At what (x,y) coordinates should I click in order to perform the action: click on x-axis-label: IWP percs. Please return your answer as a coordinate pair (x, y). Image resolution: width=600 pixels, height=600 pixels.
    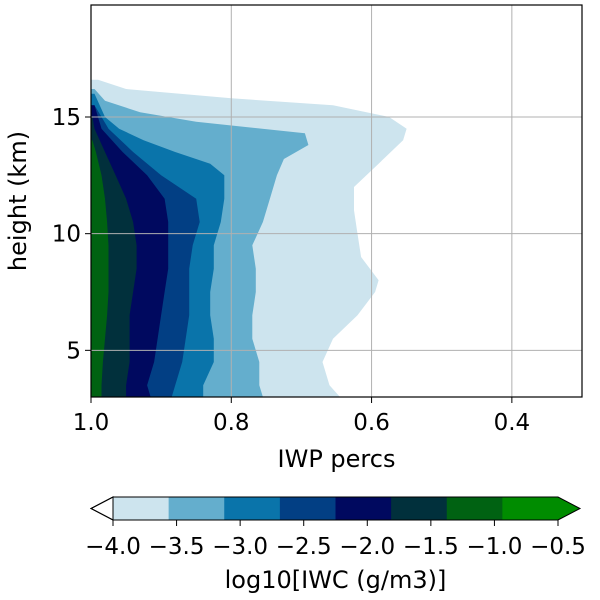
    Looking at the image, I should click on (337, 459).